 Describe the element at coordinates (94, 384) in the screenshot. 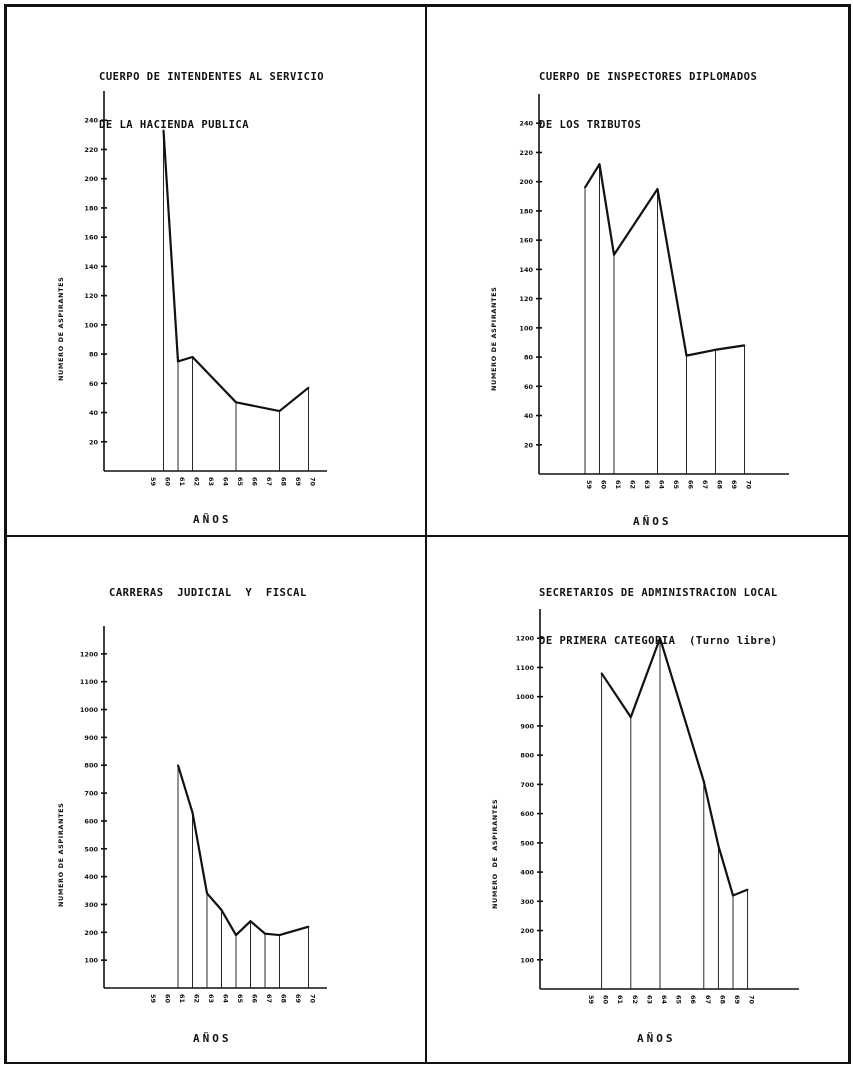

I see `y-tick-label: 60` at that location.